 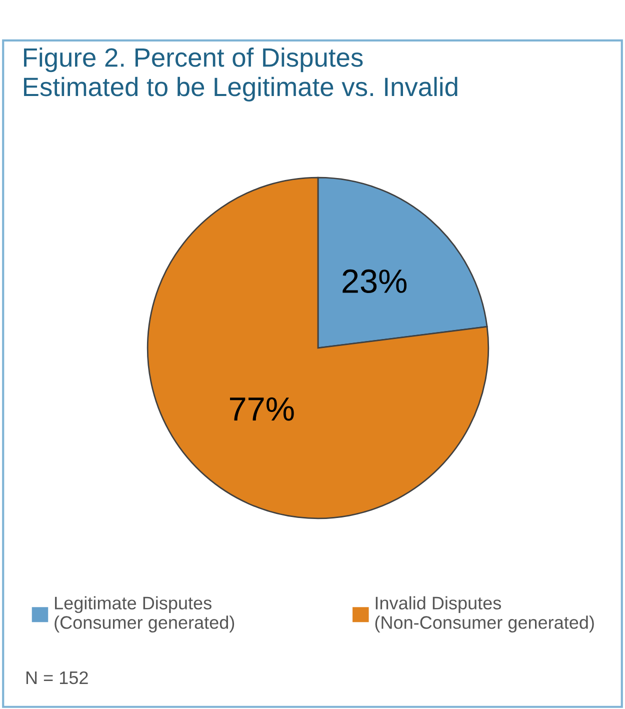 What do you see at coordinates (374, 281) in the screenshot?
I see `data-label: 23%` at bounding box center [374, 281].